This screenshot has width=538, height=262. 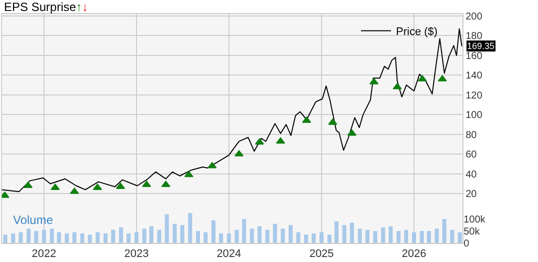 What do you see at coordinates (472, 194) in the screenshot?
I see `y-tick-label: 20` at bounding box center [472, 194].